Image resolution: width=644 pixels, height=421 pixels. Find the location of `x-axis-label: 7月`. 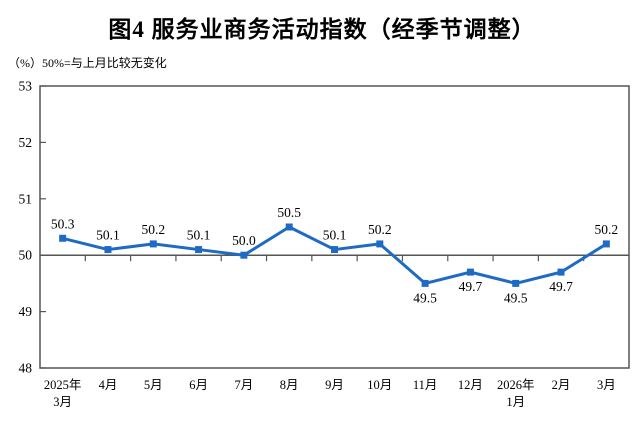

x-axis-label: 7月 is located at coordinates (244, 385).